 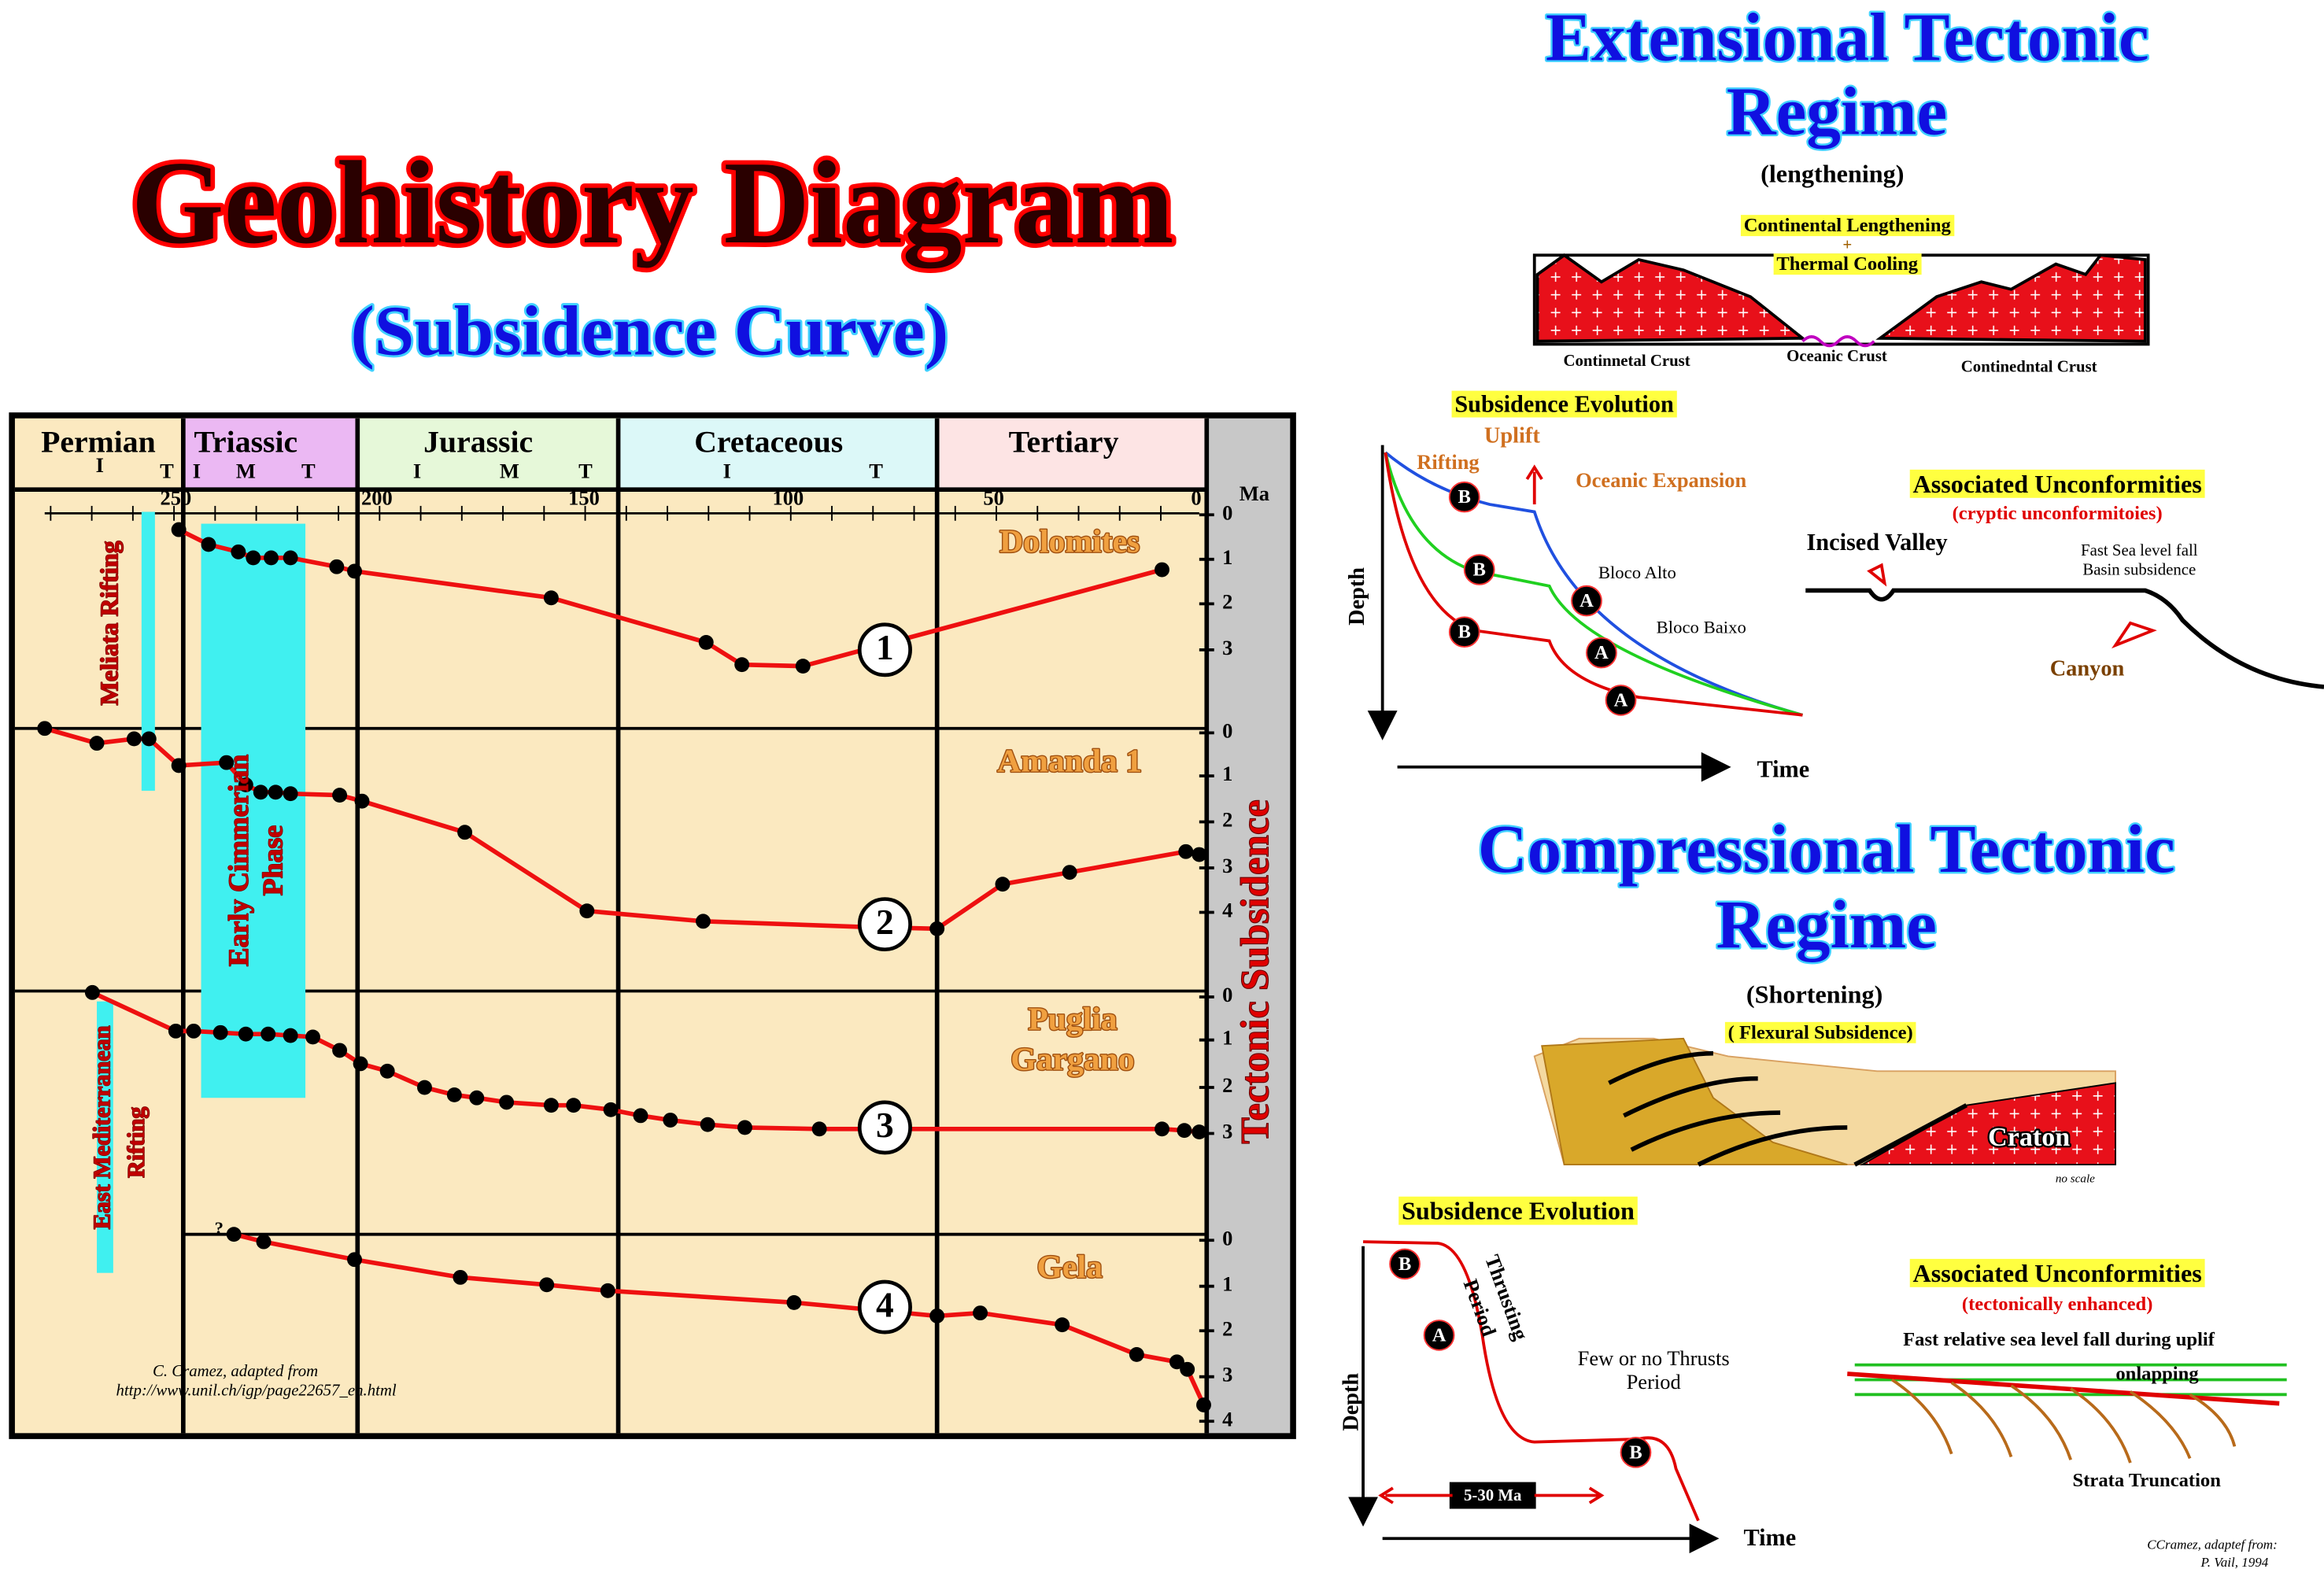 What do you see at coordinates (1847, 264) in the screenshot?
I see `label: Thermal Cooling` at bounding box center [1847, 264].